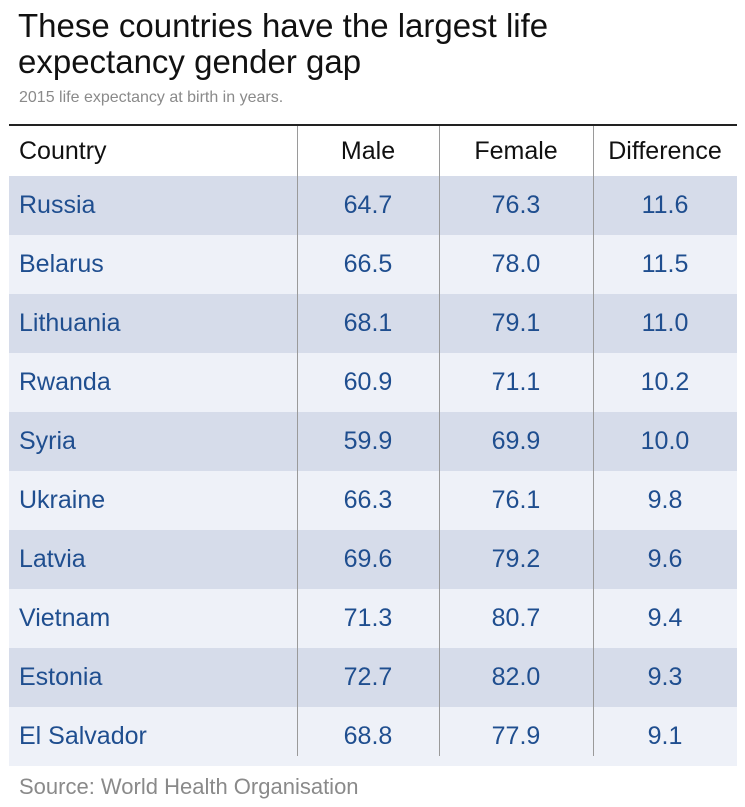  What do you see at coordinates (62, 500) in the screenshot?
I see `country-cell: Ukraine` at bounding box center [62, 500].